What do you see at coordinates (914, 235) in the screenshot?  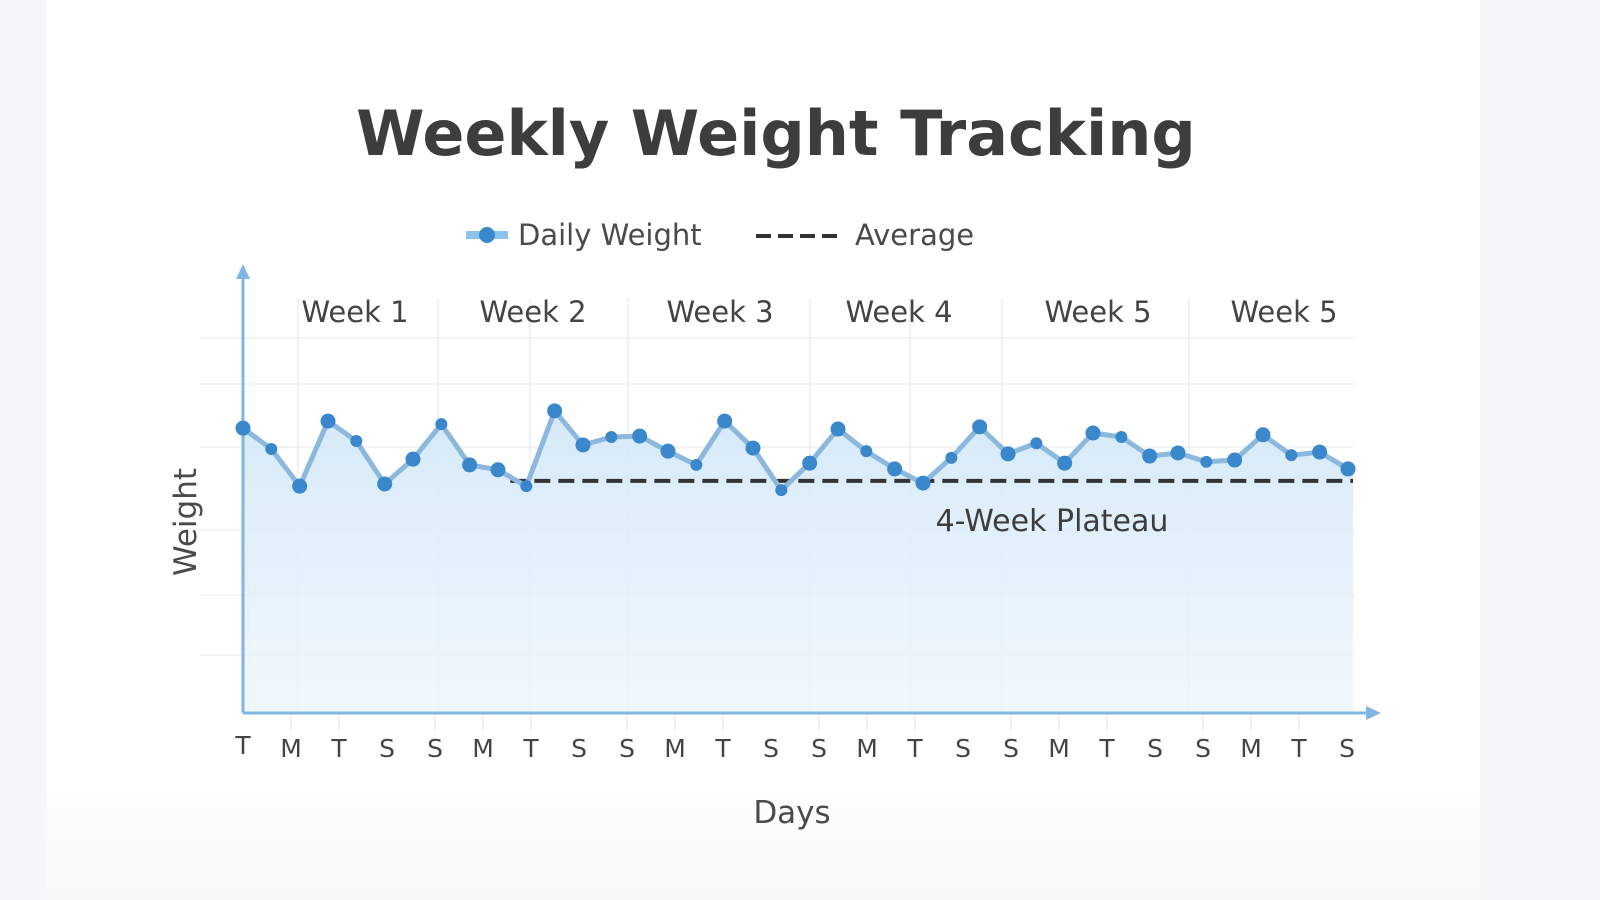 I see `legend-average: Average` at bounding box center [914, 235].